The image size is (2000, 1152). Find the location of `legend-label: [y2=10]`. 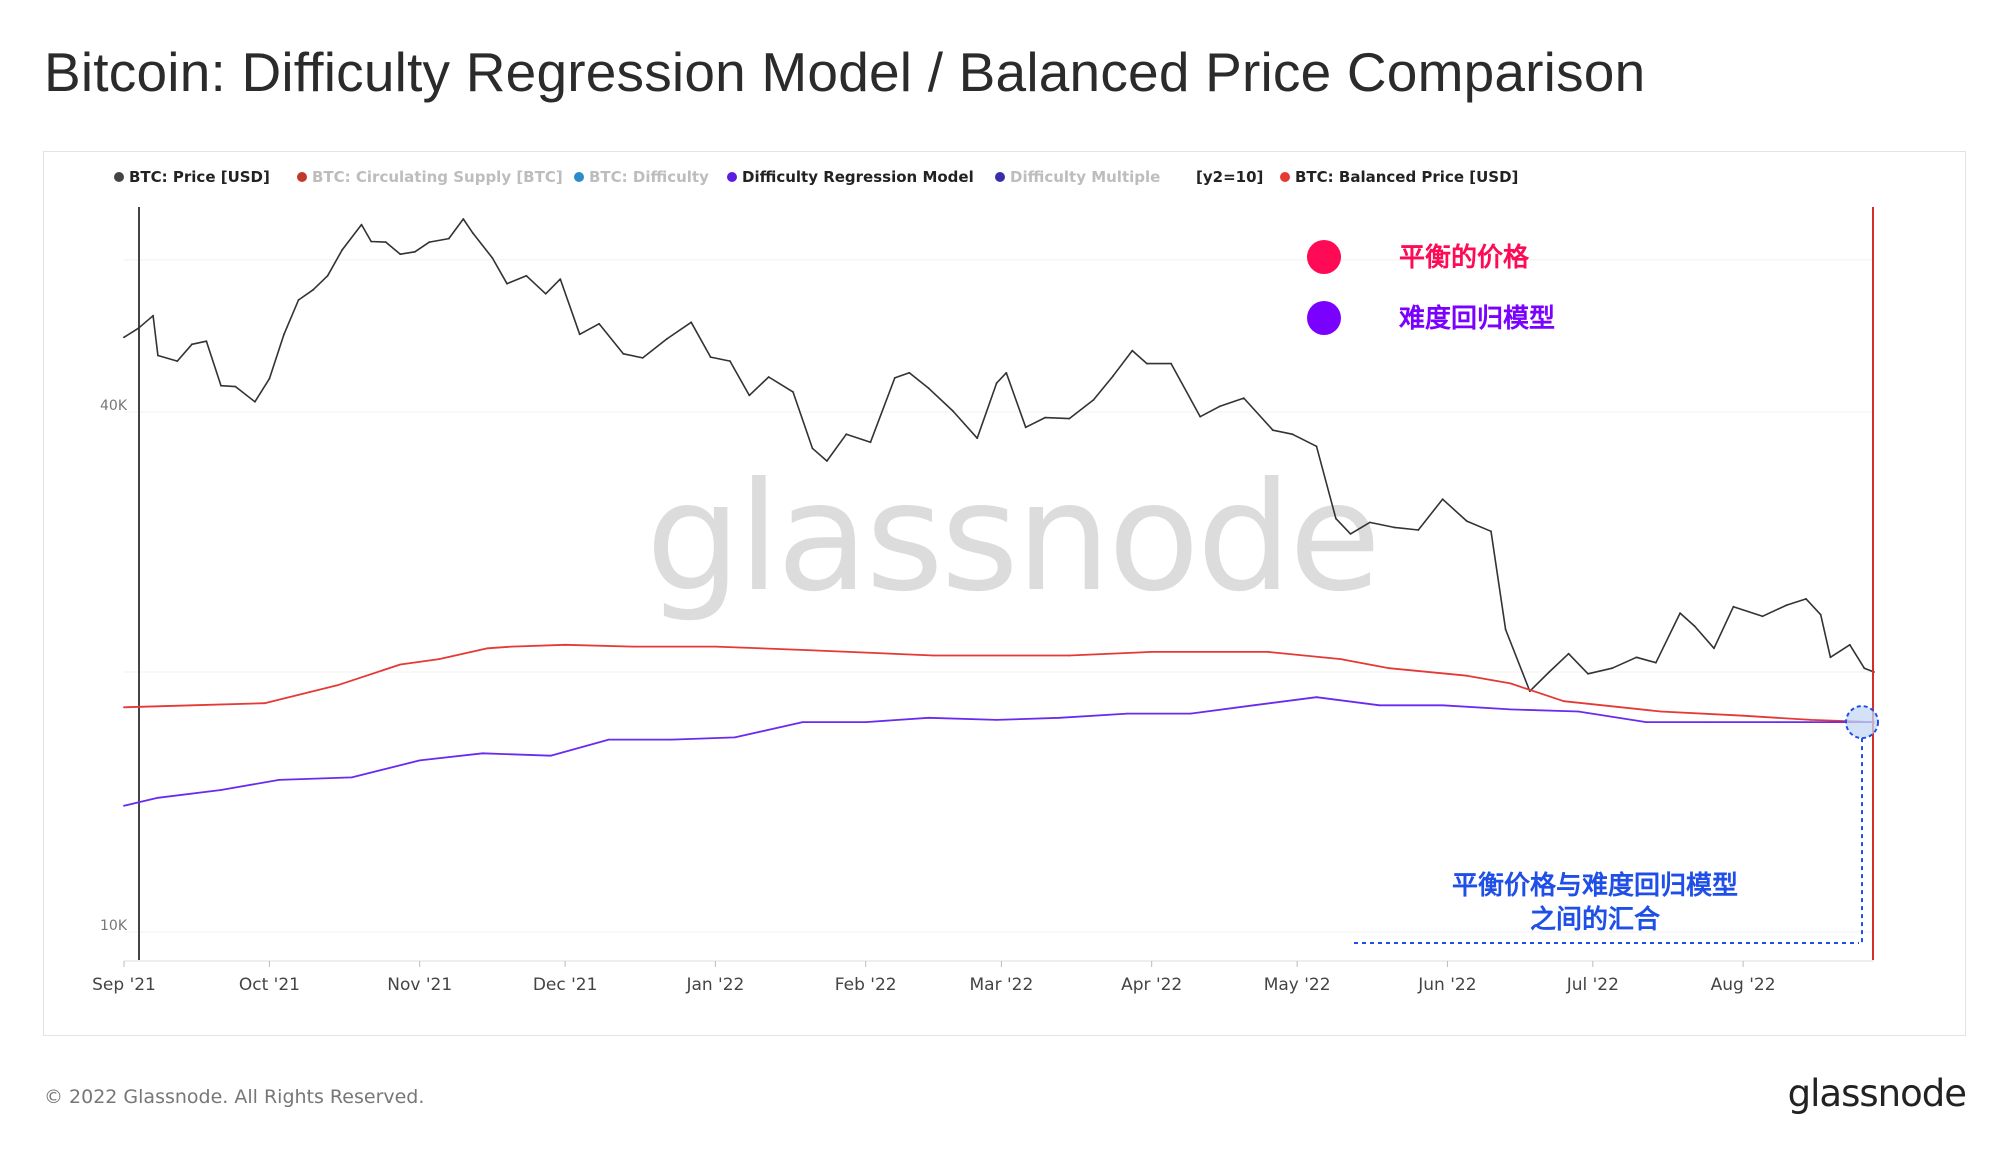

legend-label: [y2=10] is located at coordinates (1229, 177).